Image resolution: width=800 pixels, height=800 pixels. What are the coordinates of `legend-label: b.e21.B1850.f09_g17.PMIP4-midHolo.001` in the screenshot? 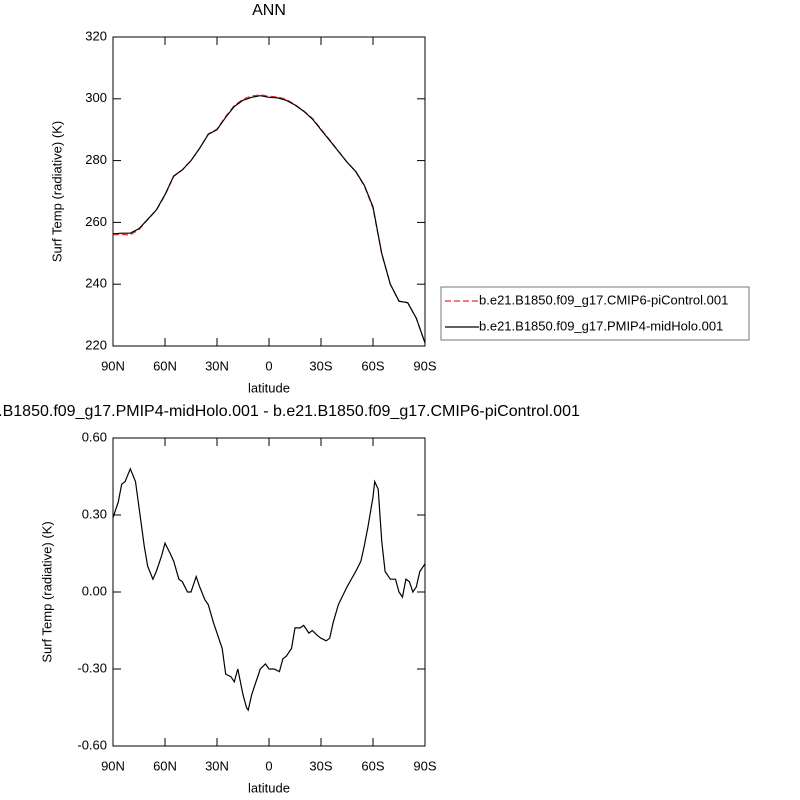 It's located at (601, 325).